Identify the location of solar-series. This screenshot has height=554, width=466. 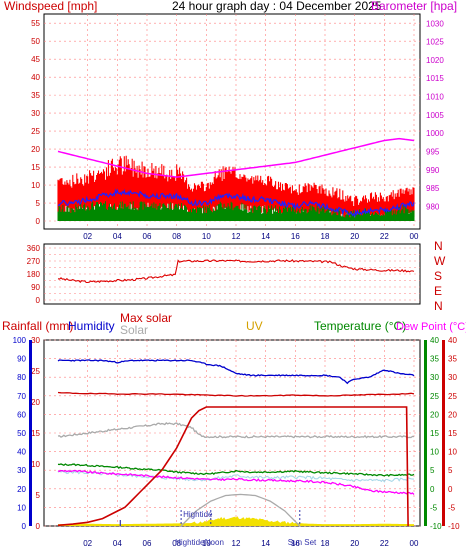
(236, 430).